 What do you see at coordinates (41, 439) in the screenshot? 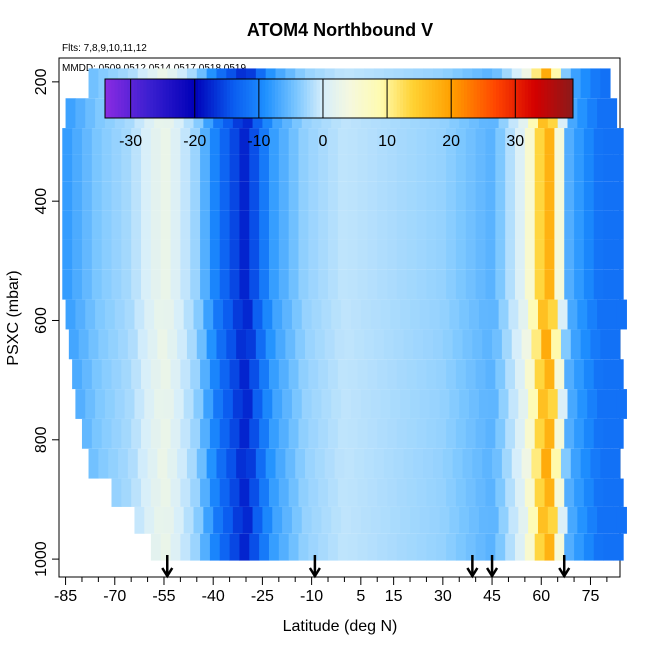
I see `y-tick-label: 800` at bounding box center [41, 439].